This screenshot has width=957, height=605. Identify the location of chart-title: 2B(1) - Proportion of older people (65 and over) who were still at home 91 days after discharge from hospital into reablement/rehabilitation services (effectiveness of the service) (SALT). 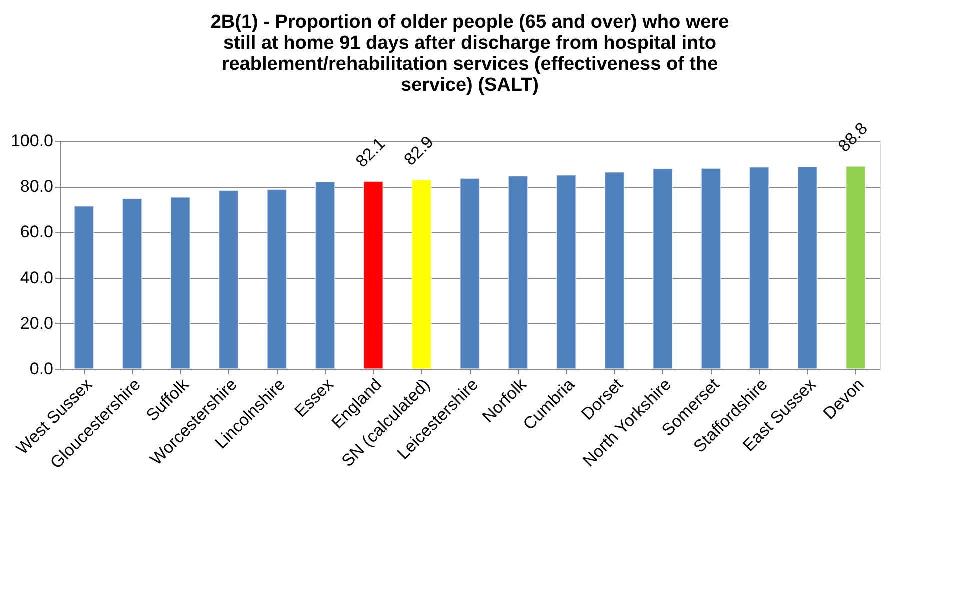
(470, 54).